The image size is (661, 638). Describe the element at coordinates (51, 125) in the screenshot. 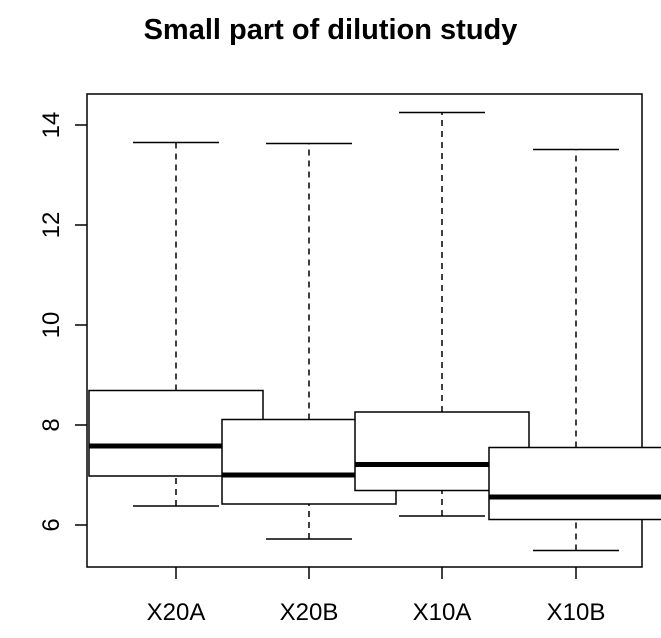

I see `y-tick-label: 14` at that location.